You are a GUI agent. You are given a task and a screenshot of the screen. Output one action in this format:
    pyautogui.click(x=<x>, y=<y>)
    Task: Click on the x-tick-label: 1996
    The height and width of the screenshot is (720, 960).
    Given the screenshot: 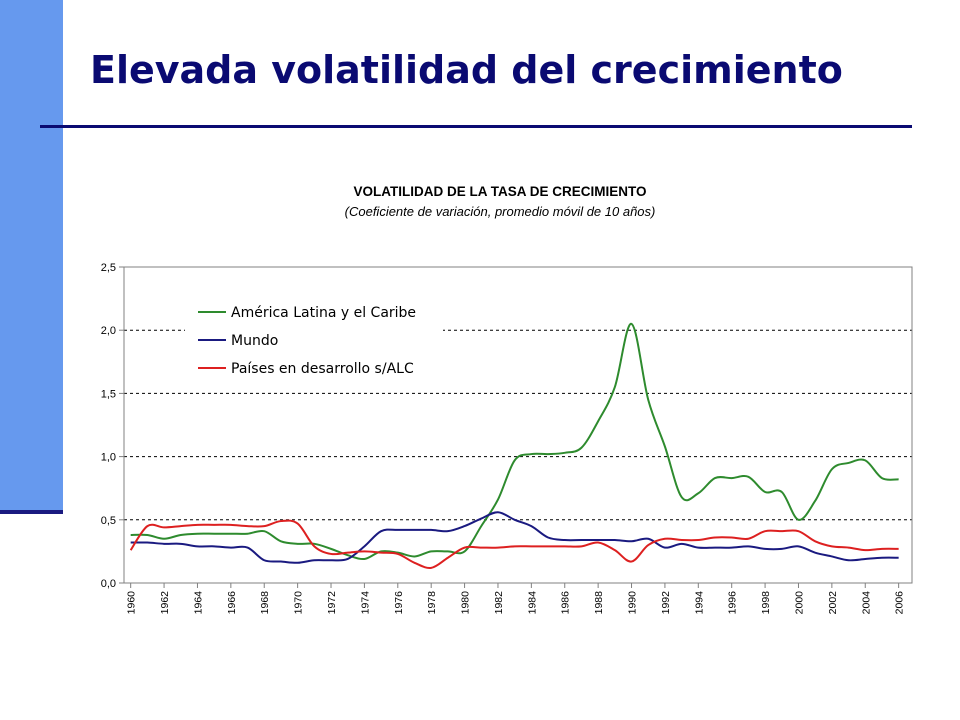 What is the action you would take?
    pyautogui.click(x=733, y=603)
    